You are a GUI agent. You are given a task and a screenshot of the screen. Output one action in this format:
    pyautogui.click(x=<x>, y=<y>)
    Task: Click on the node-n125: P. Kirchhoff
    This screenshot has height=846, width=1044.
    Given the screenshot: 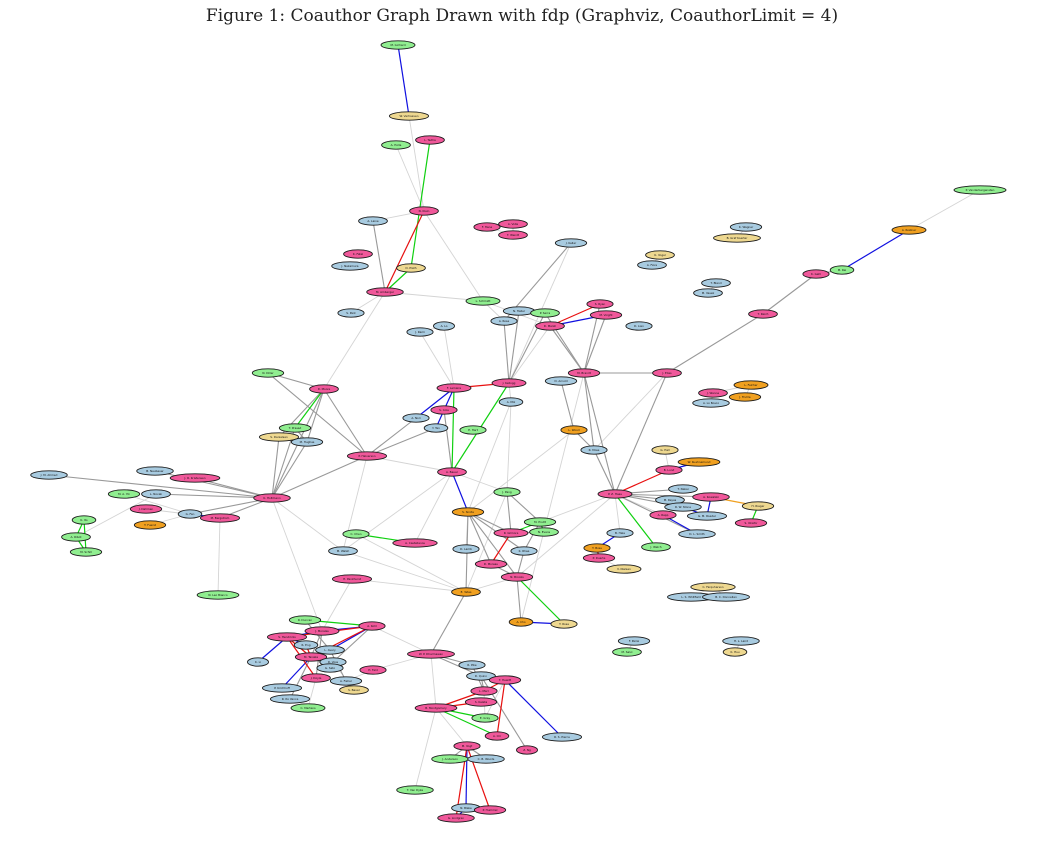 What is the action you would take?
    pyautogui.click(x=282, y=688)
    